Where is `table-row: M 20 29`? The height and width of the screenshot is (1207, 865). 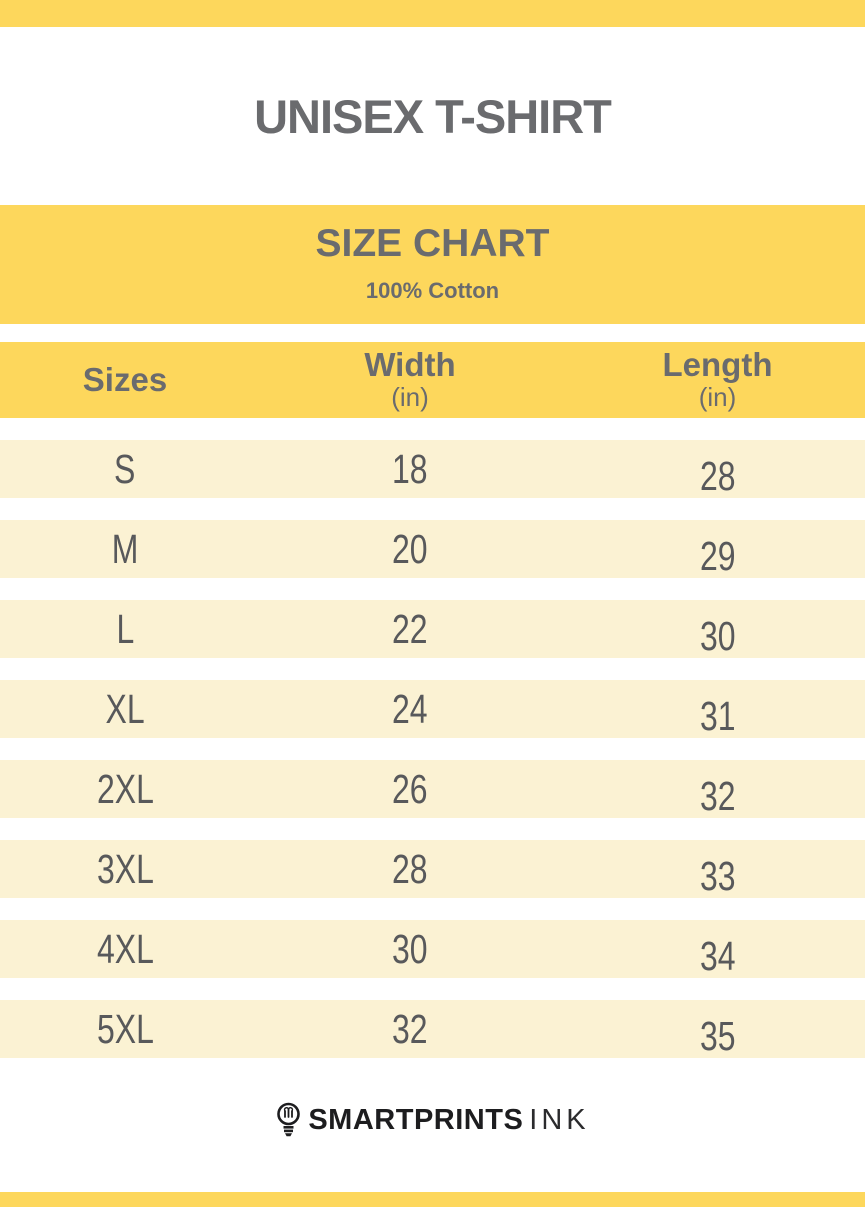
table-row: M 20 29 is located at coordinates (432, 549).